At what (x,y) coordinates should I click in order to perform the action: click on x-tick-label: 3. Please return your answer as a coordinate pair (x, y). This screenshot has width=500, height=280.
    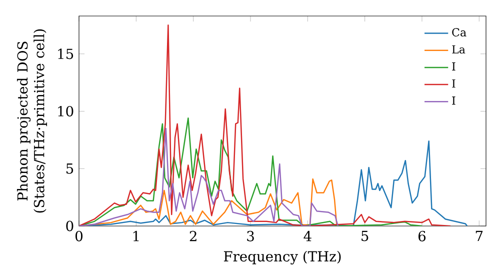
    Looking at the image, I should click on (250, 236).